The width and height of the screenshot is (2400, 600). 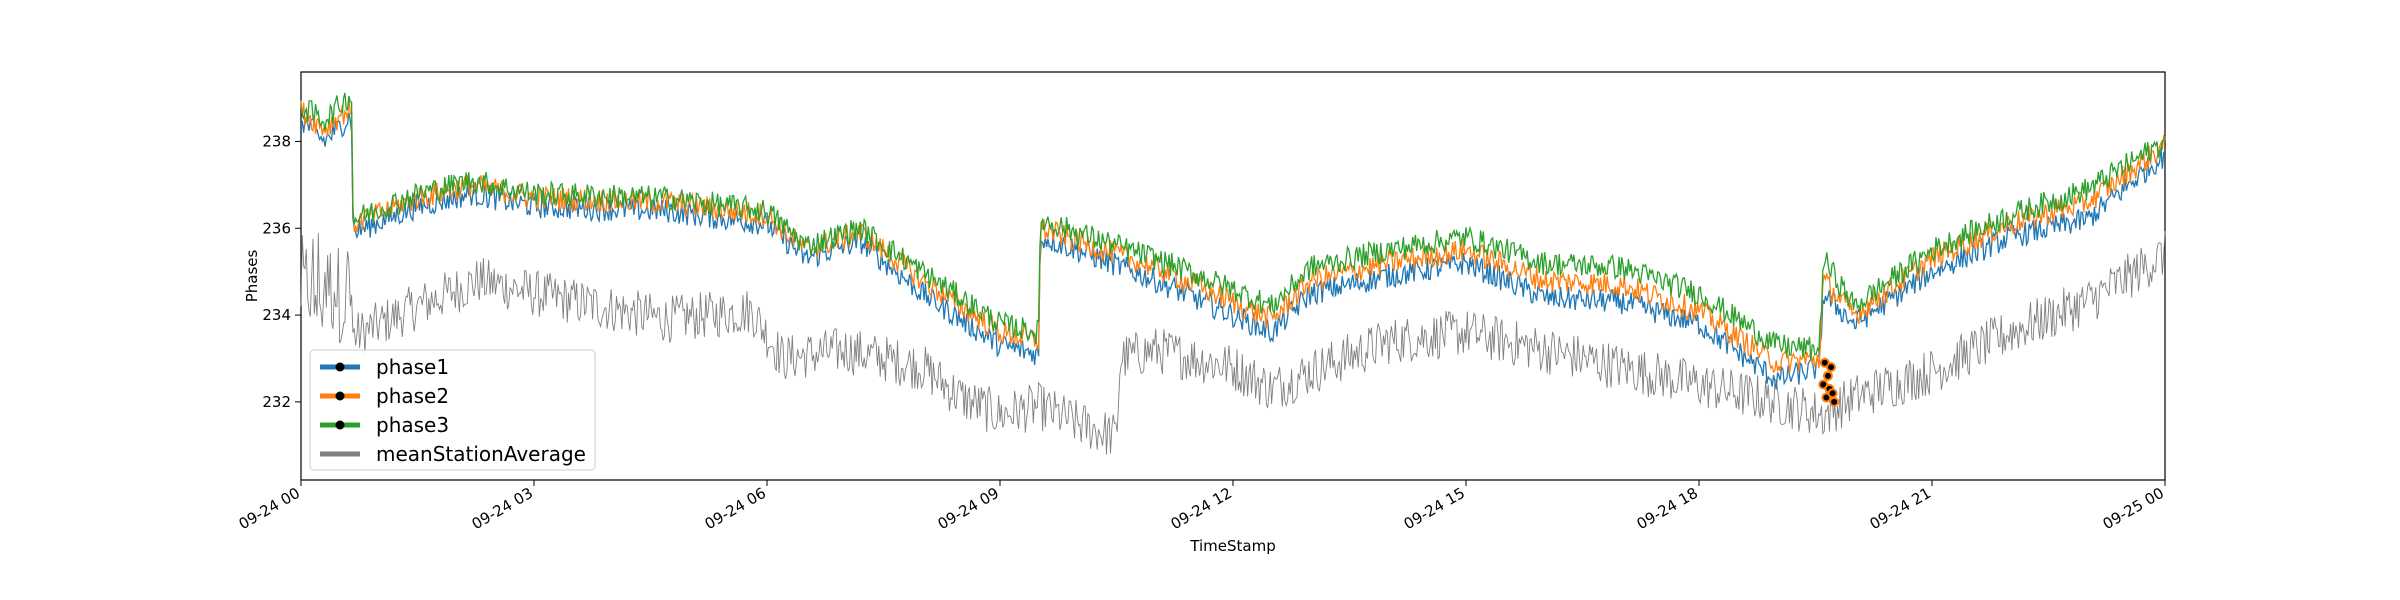 What do you see at coordinates (968, 508) in the screenshot?
I see `x-tick-label: 09-24 09` at bounding box center [968, 508].